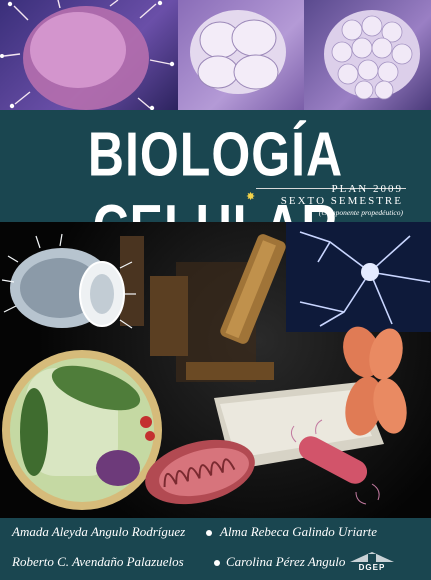 This screenshot has height=580, width=431. I want to click on paper-sheets, so click(299, 426).